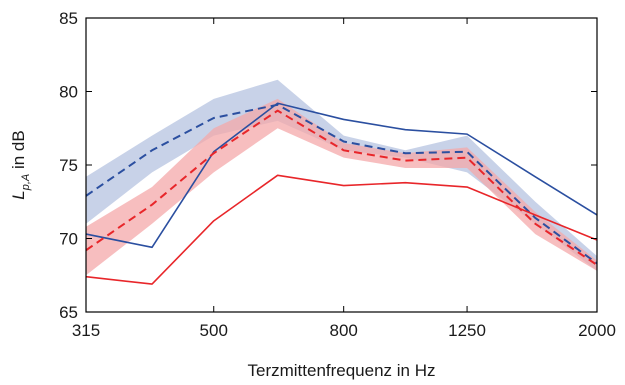 The width and height of the screenshot is (625, 385). Describe the element at coordinates (341, 370) in the screenshot. I see `x-axis-label: Terzmittenfrequenz in Hz` at that location.